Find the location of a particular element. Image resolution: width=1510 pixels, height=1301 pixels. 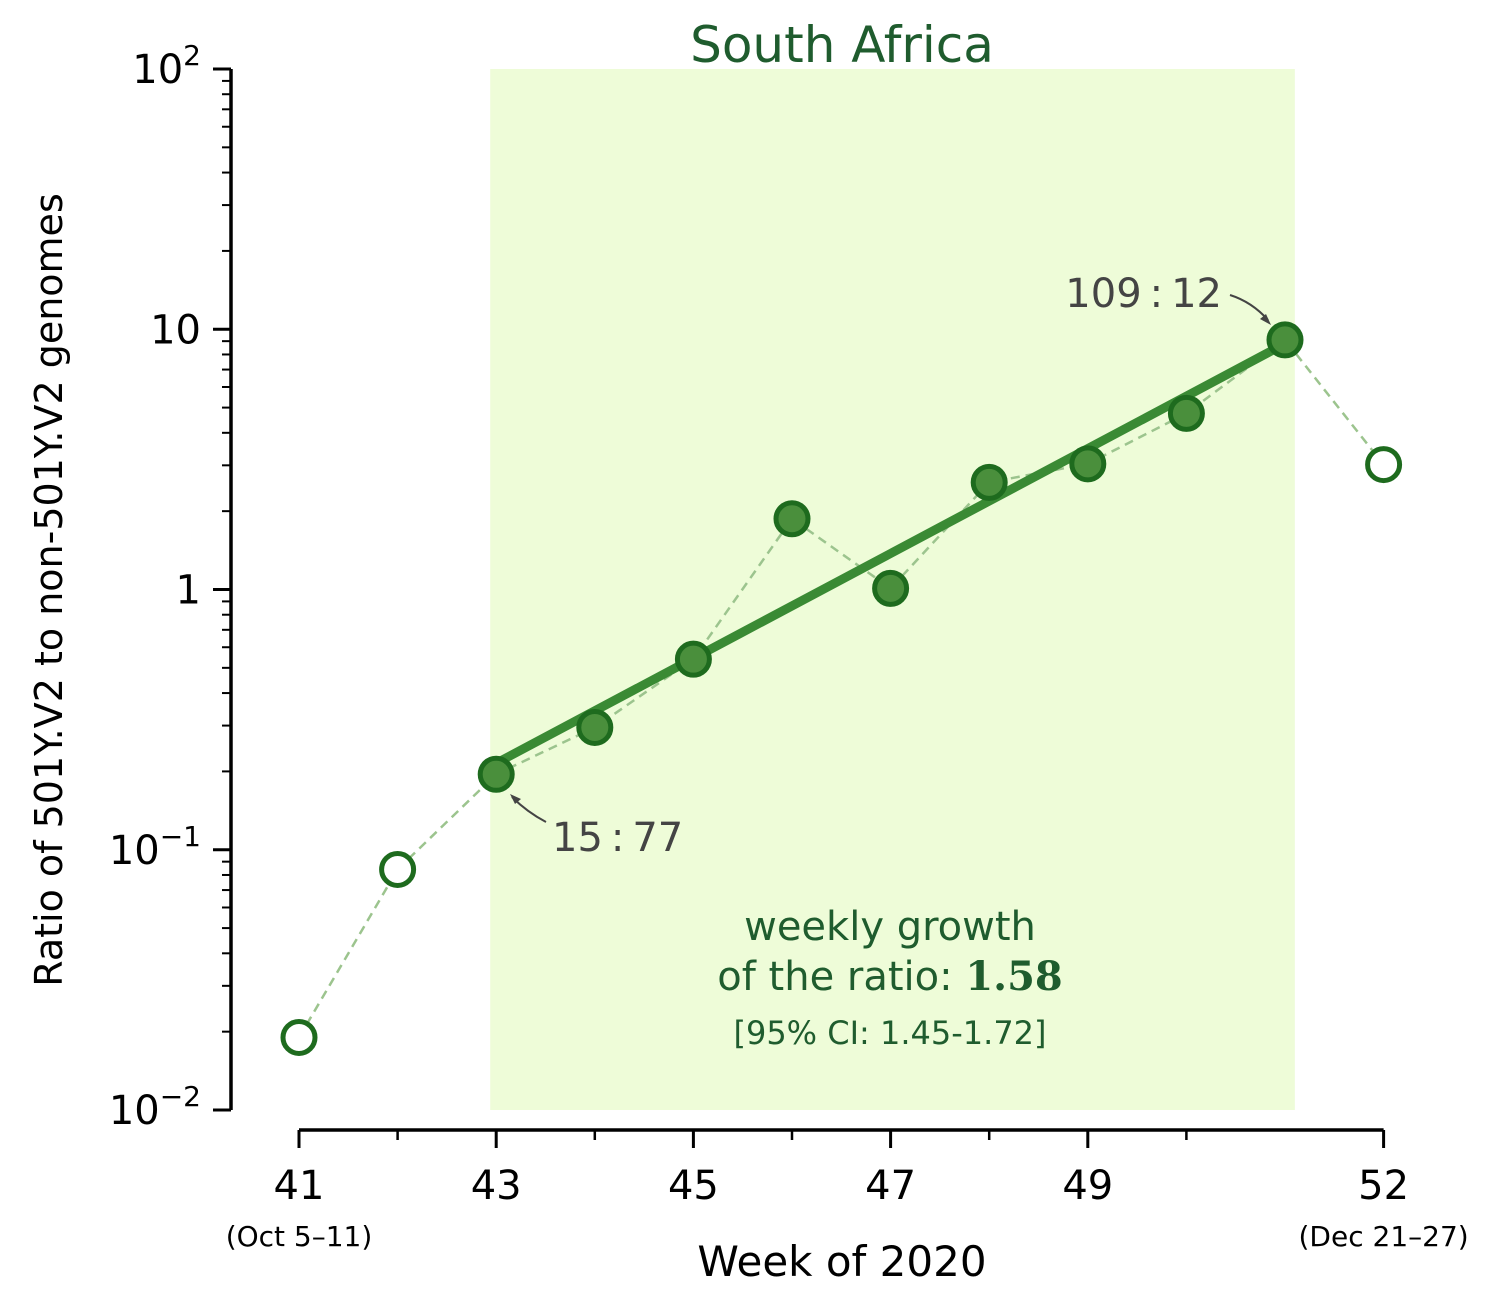

y-tick-label: 1 is located at coordinates (188, 591).